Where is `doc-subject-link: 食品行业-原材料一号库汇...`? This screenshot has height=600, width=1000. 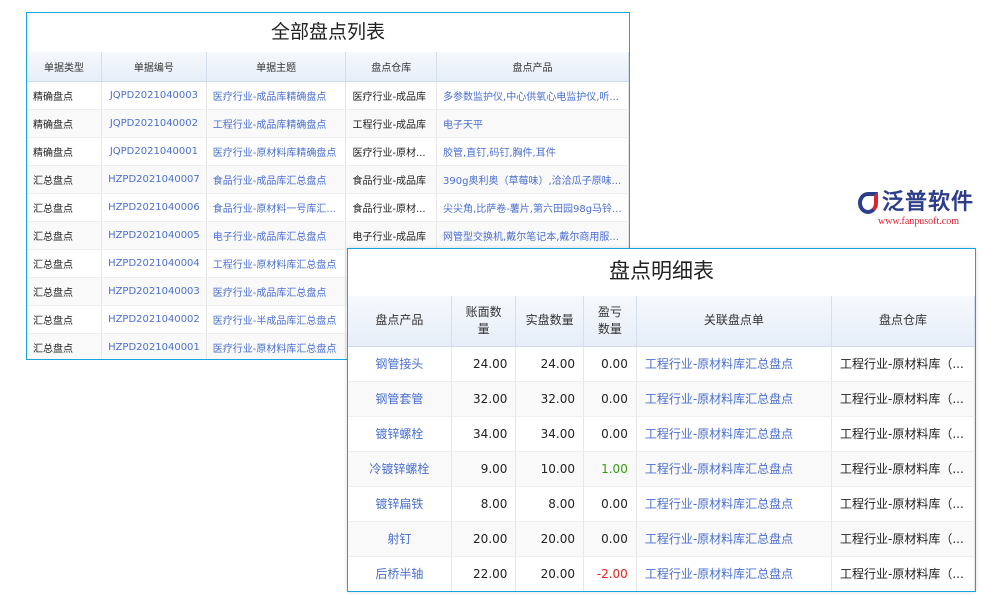
doc-subject-link: 食品行业-原材料一号库汇... is located at coordinates (276, 207).